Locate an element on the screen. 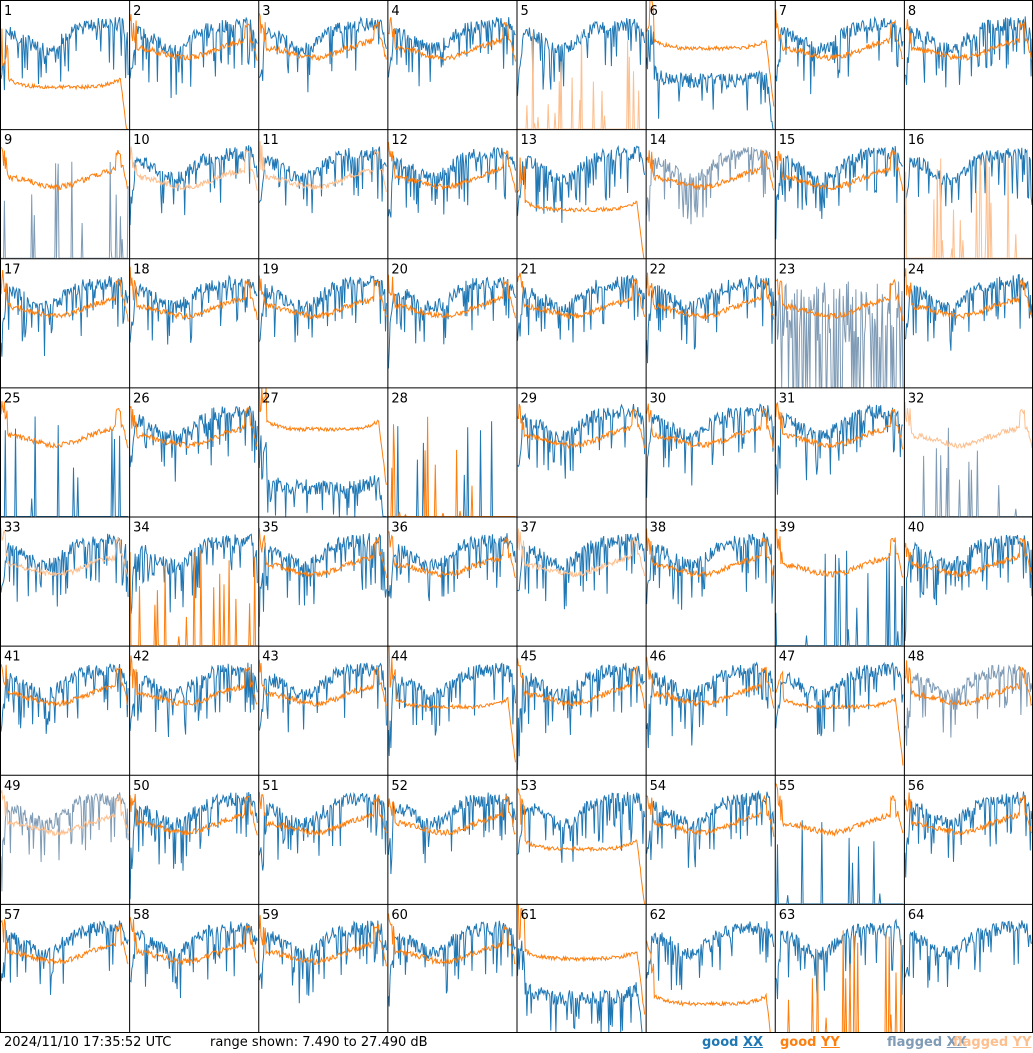  panel-label: 43 is located at coordinates (270, 657).